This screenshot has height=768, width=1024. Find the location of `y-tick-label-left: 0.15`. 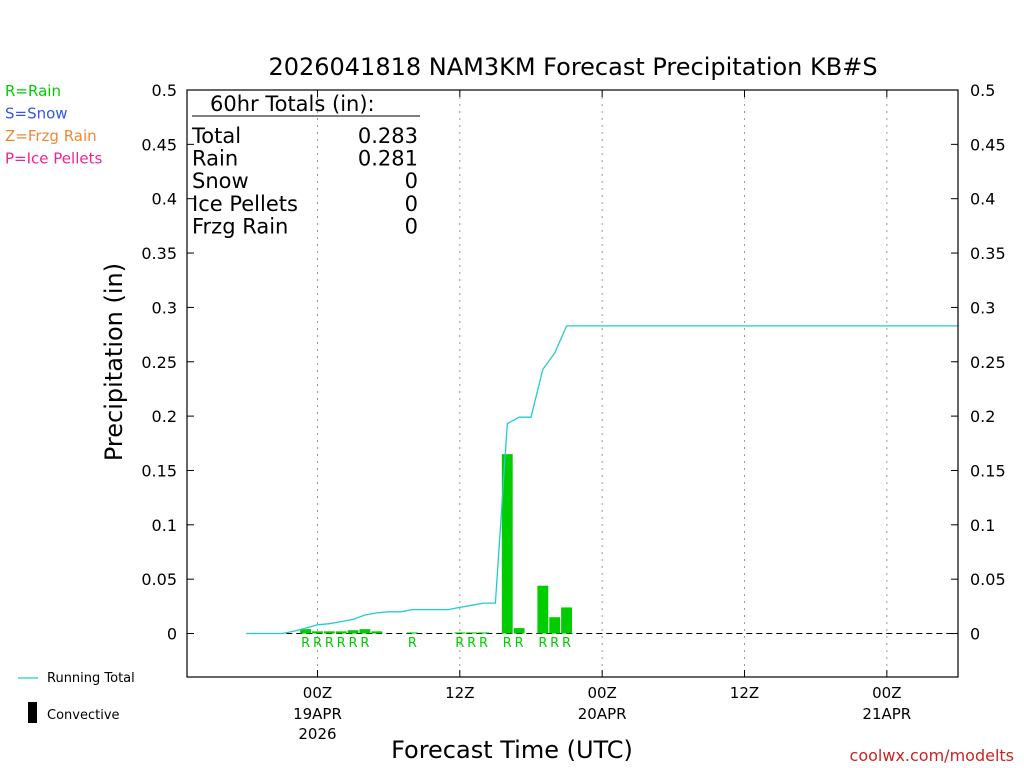

y-tick-label-left: 0.15 is located at coordinates (159, 470).